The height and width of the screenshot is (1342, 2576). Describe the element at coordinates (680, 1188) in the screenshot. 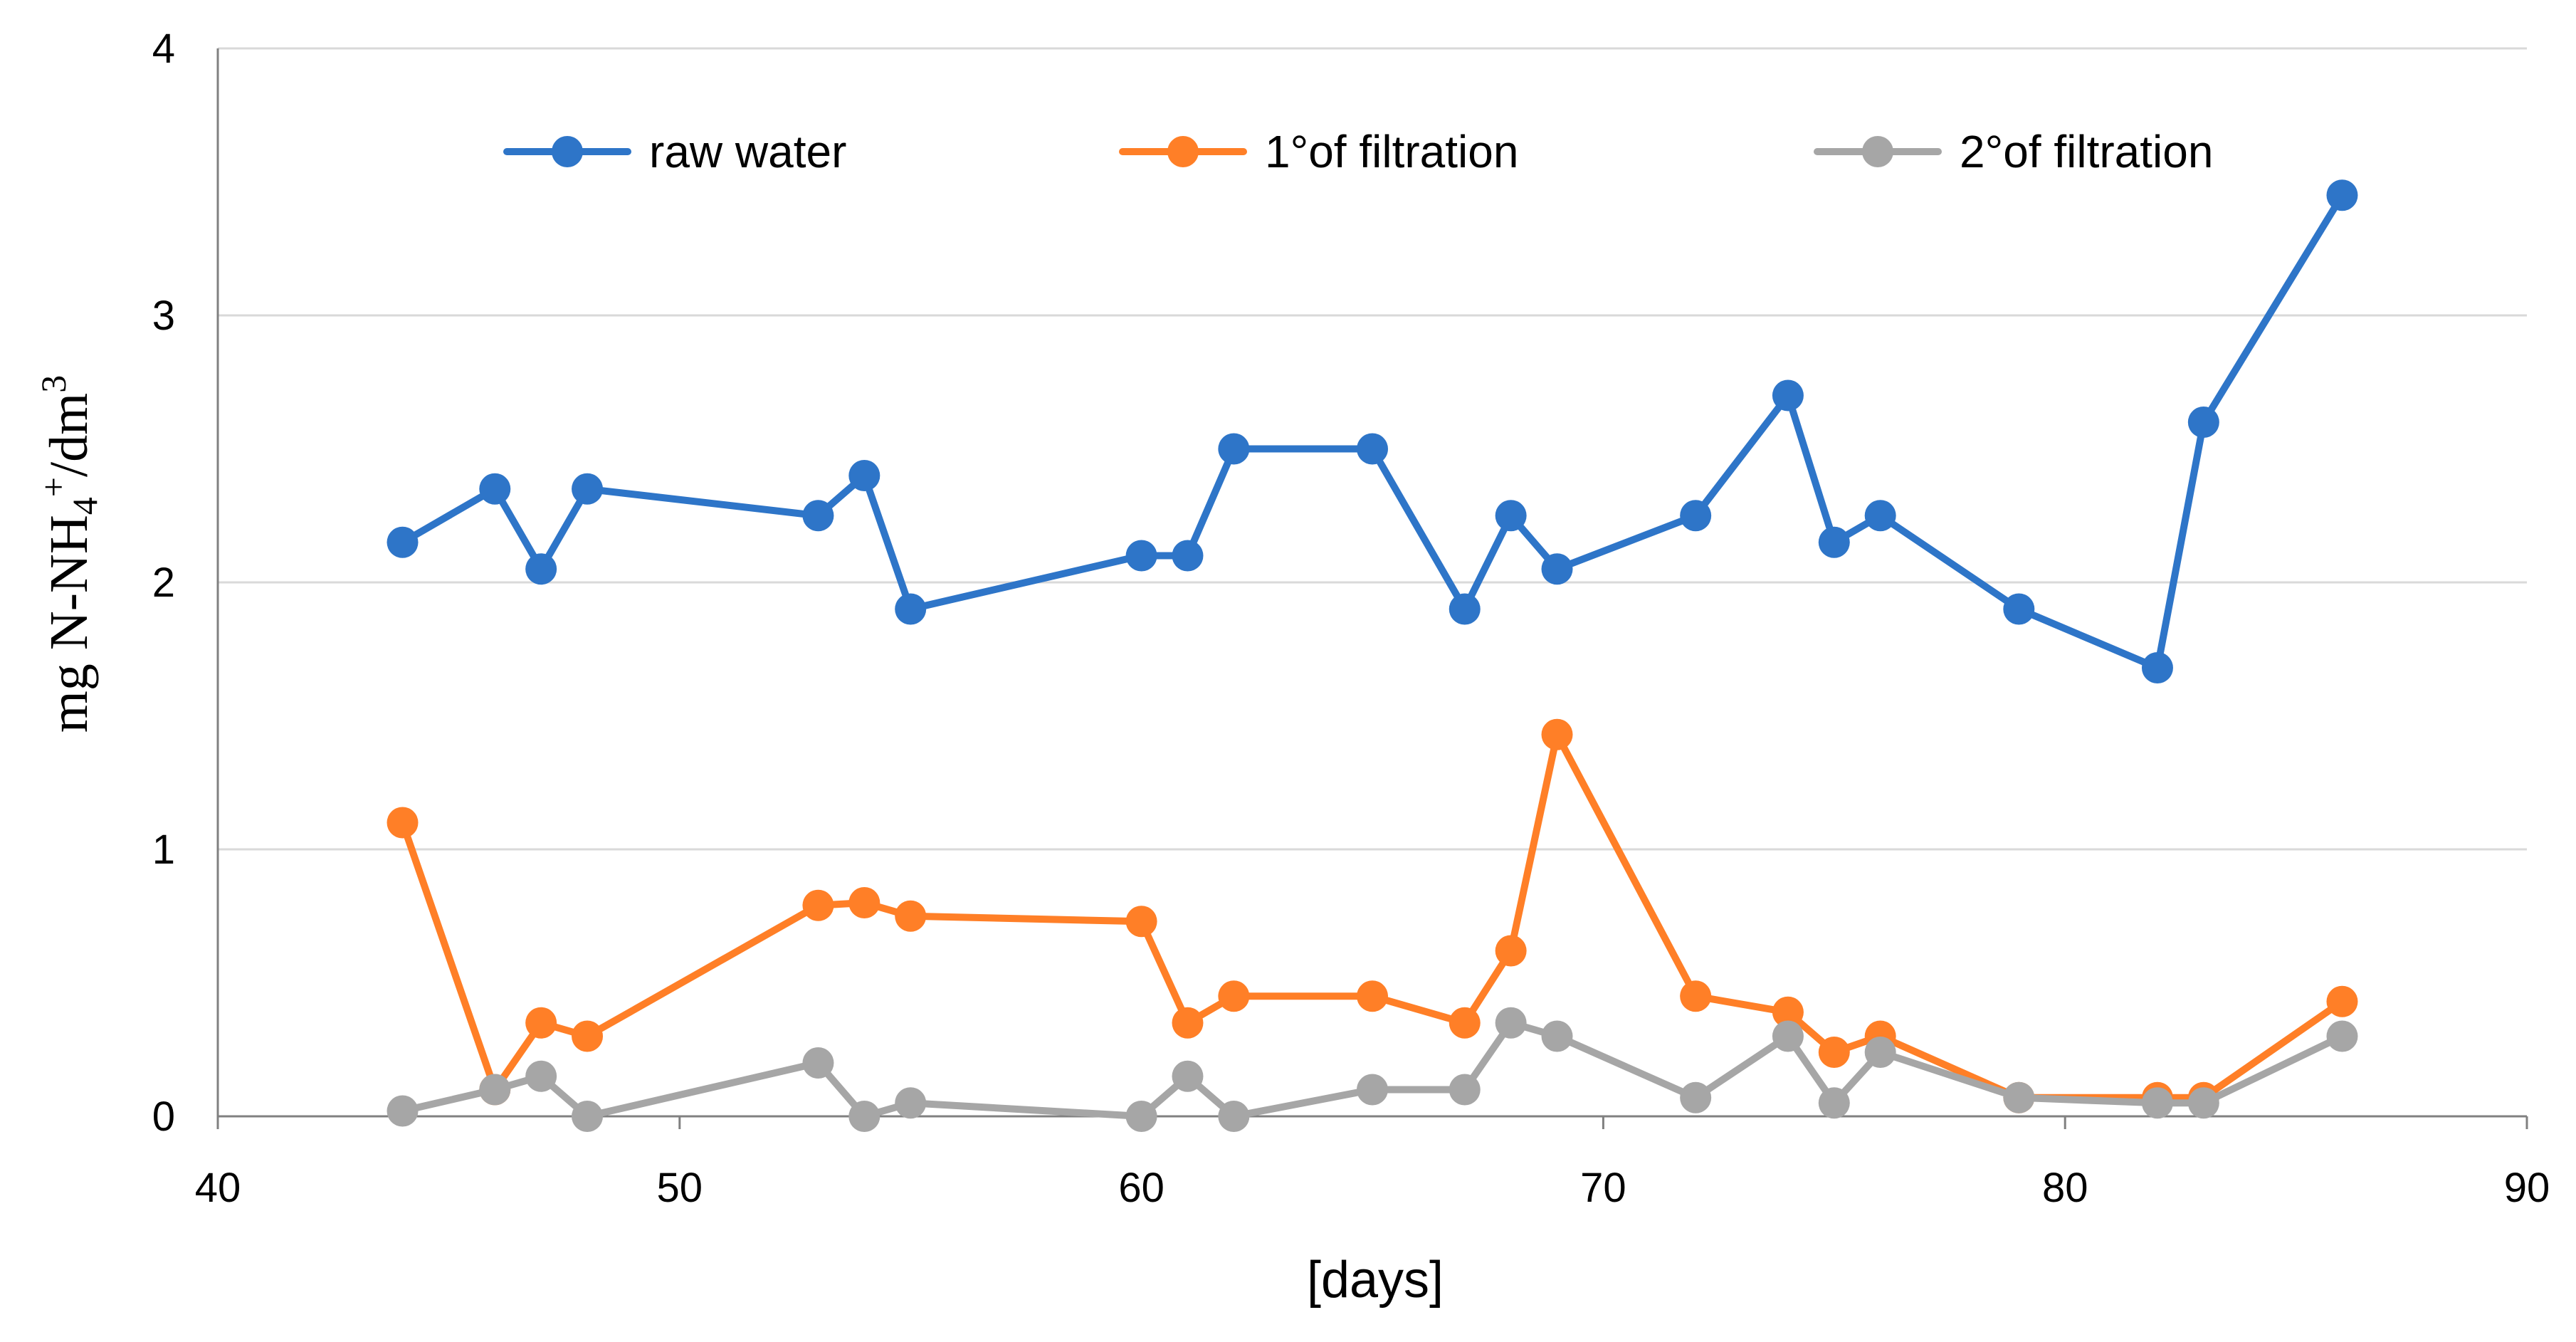

I see `x-tick-label: 50` at that location.